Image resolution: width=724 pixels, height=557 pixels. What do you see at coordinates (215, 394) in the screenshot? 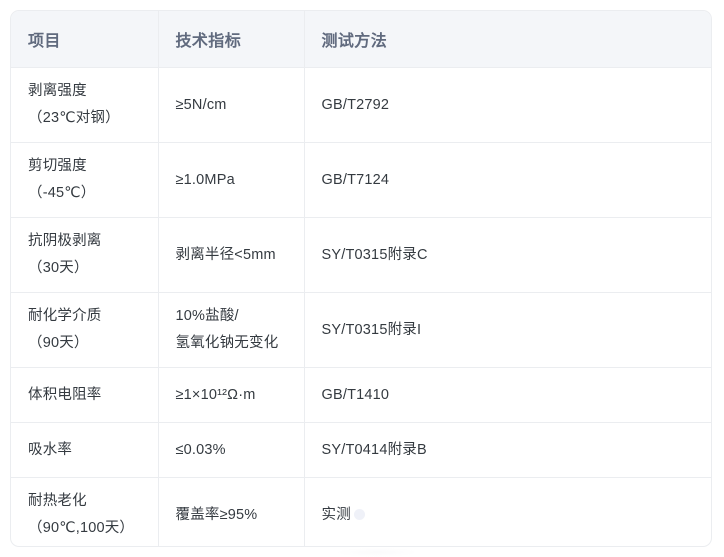
I see `cell-line: ≥1×10¹²Ω·m` at bounding box center [215, 394].